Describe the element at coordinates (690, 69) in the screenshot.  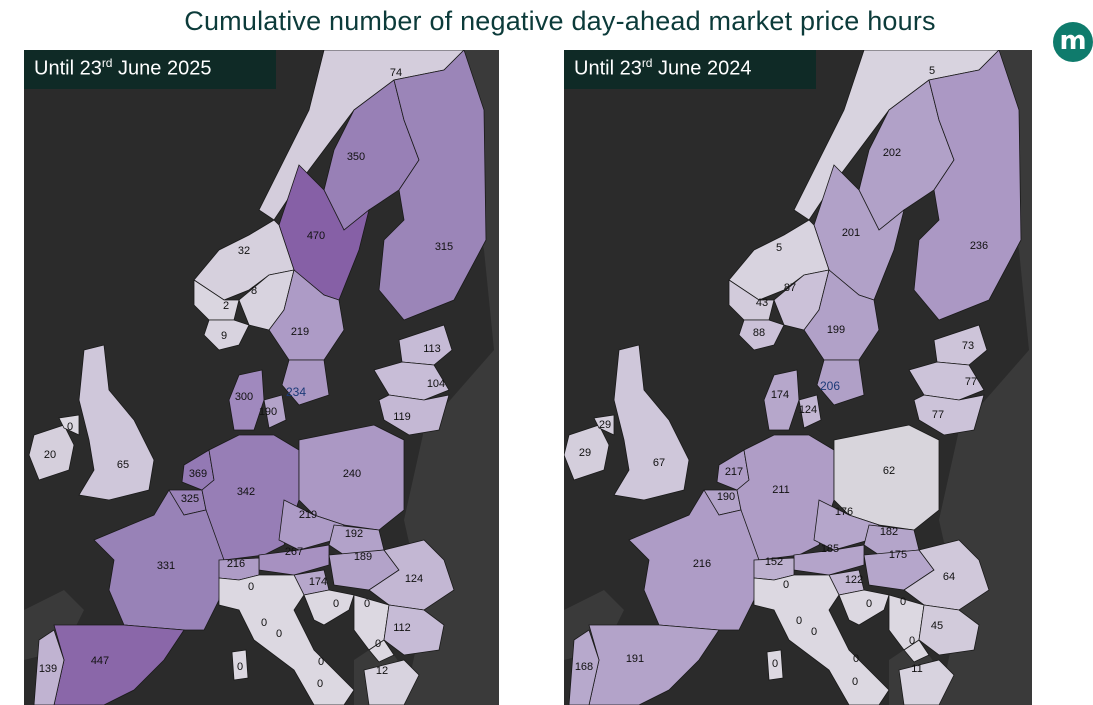
I see `map-caption-2024: Until 23rd June 2024` at that location.